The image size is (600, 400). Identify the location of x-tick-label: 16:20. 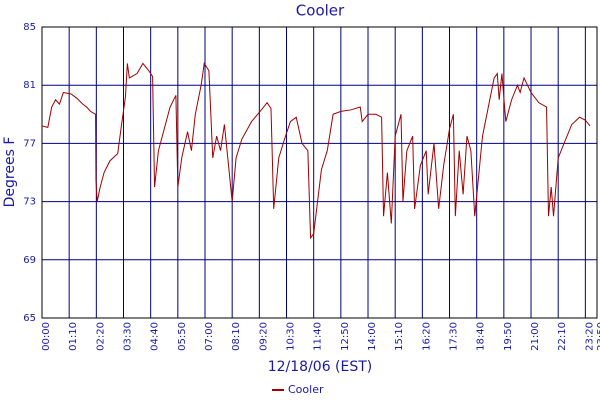
(426, 336).